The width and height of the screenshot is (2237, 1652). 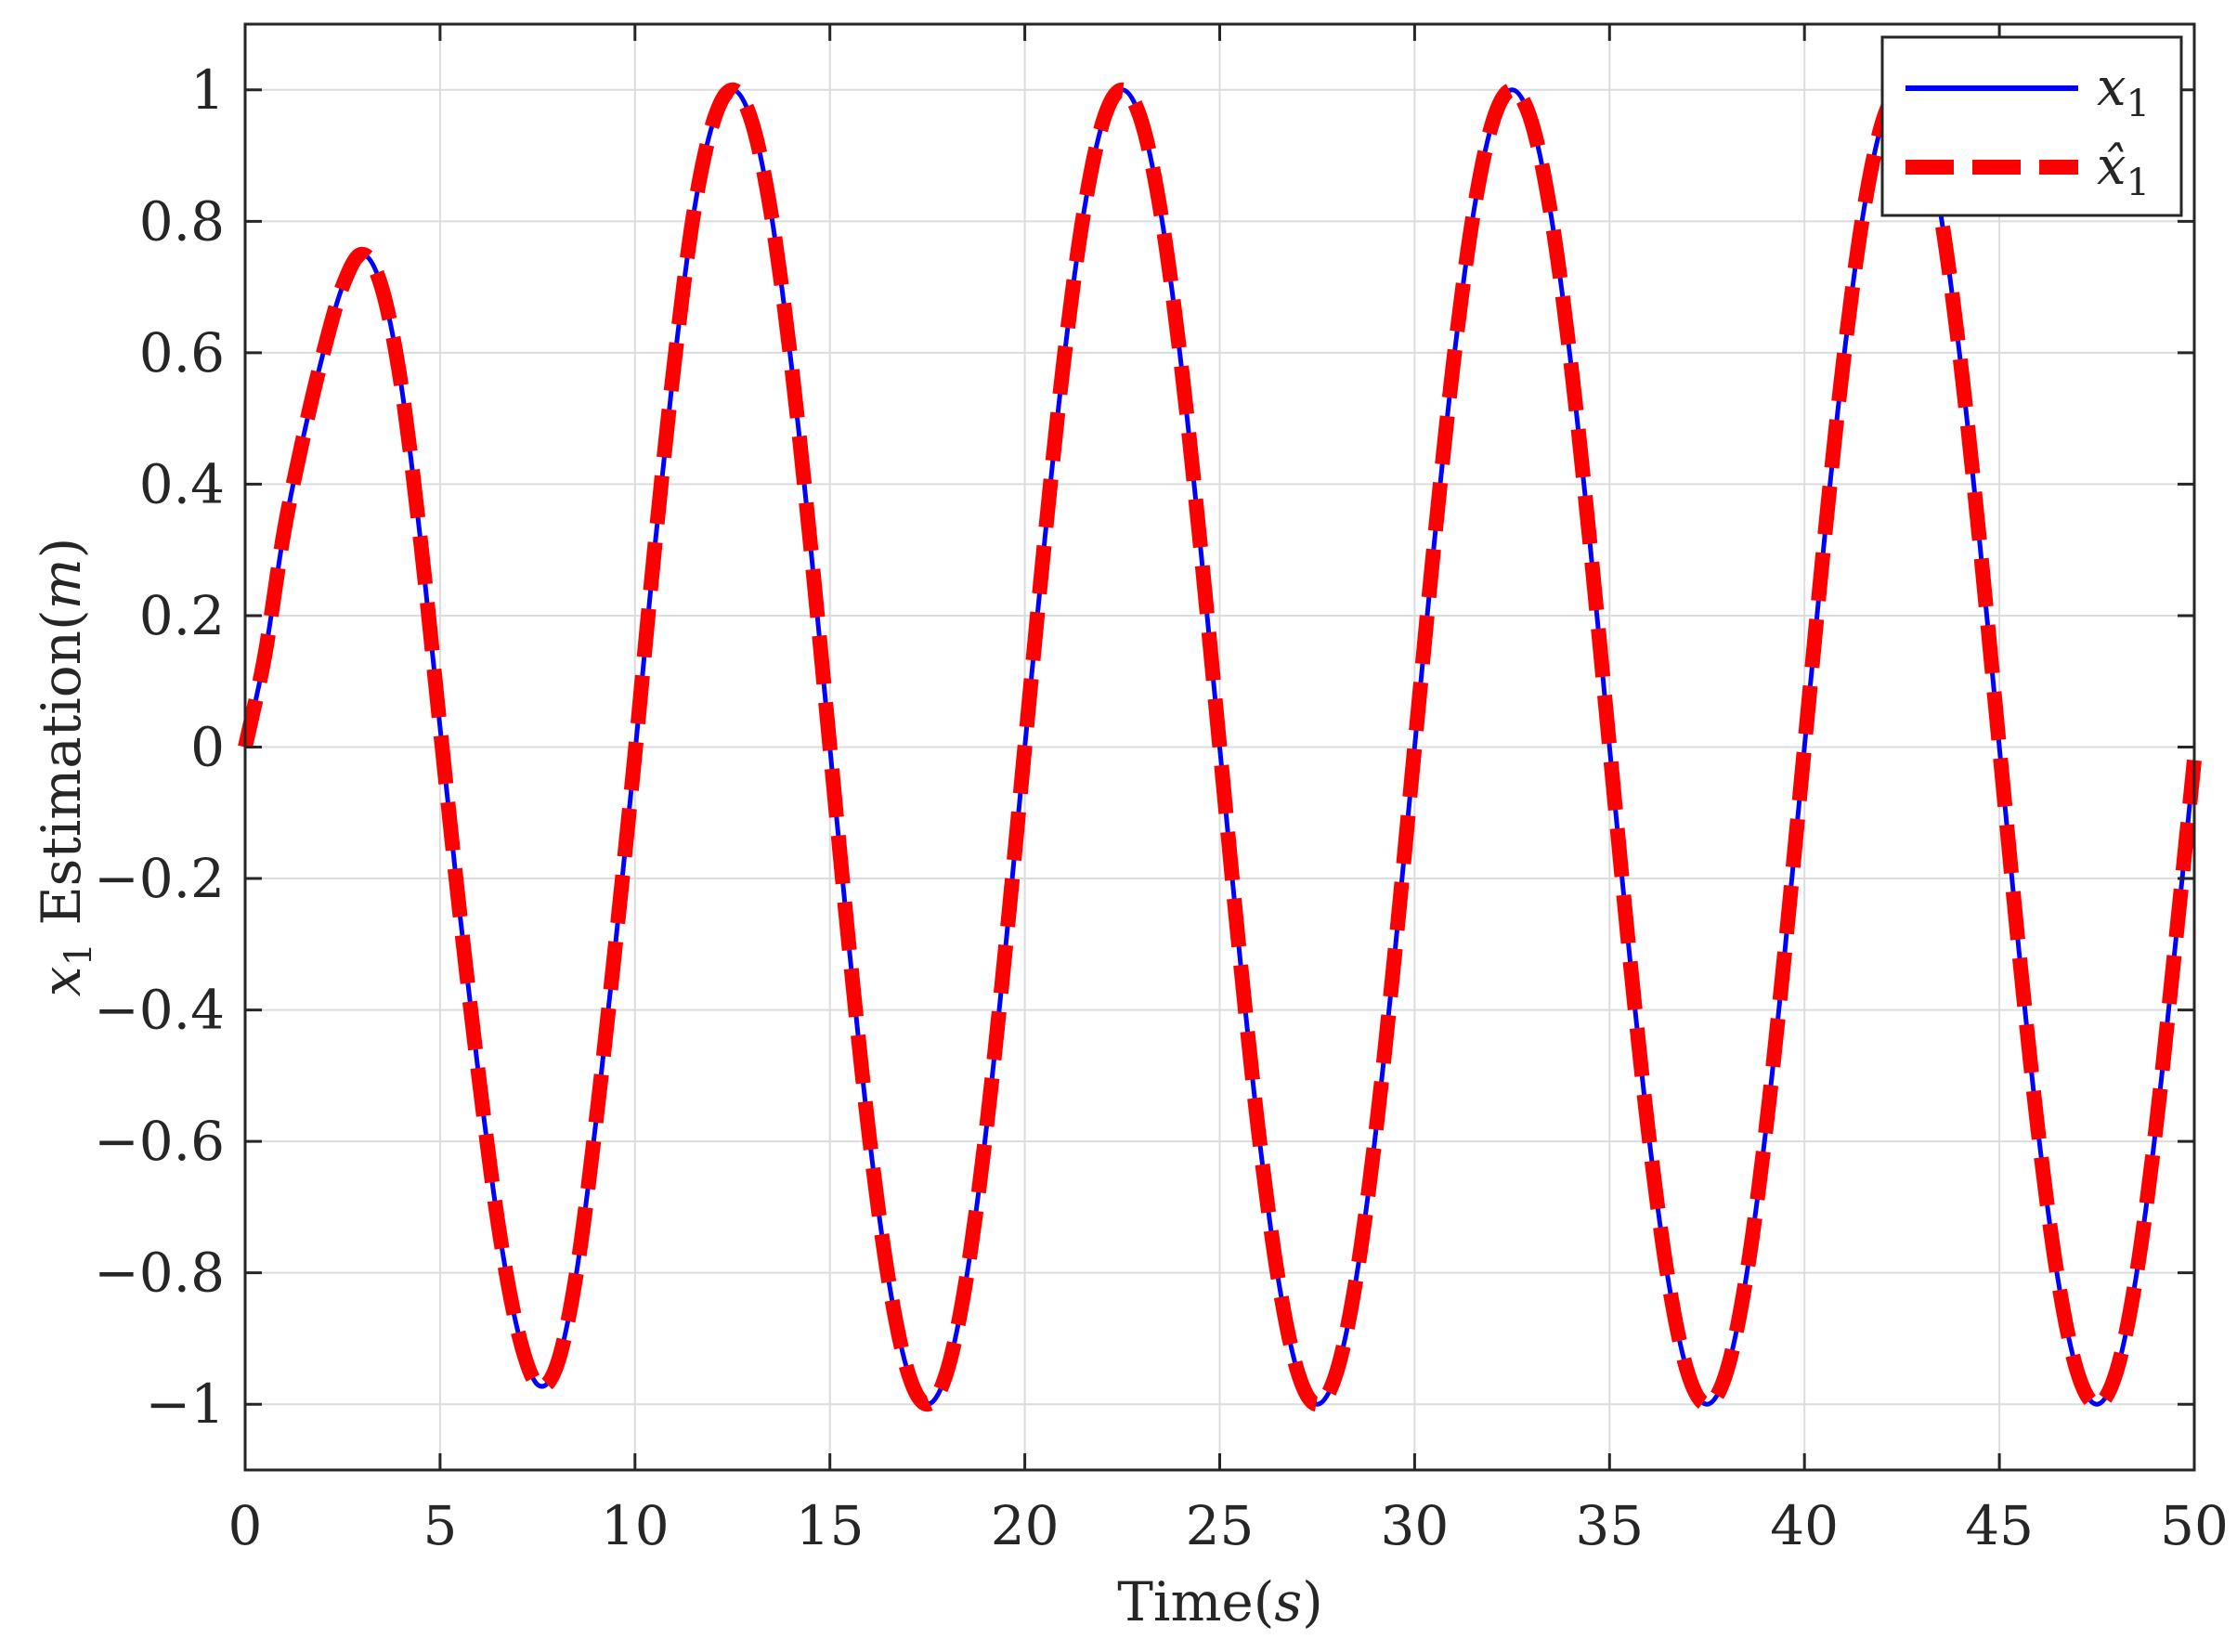 What do you see at coordinates (1220, 1526) in the screenshot?
I see `x-tick-label: 25` at bounding box center [1220, 1526].